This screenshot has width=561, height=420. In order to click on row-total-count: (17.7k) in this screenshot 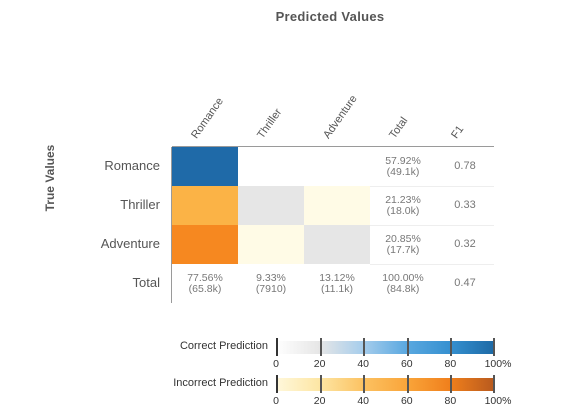, I will do `click(403, 250)`.